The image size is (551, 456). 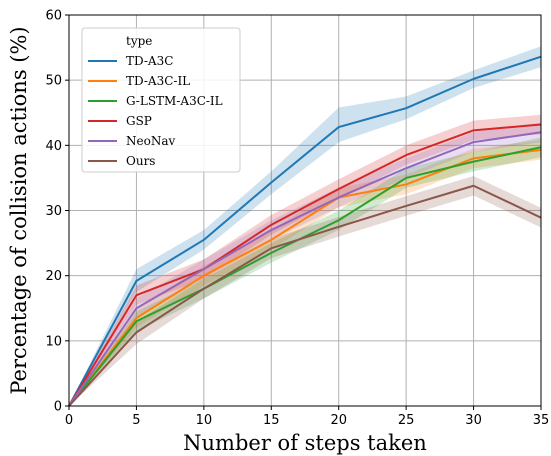 What do you see at coordinates (53, 211) in the screenshot?
I see `y-tick-label: 30` at bounding box center [53, 211].